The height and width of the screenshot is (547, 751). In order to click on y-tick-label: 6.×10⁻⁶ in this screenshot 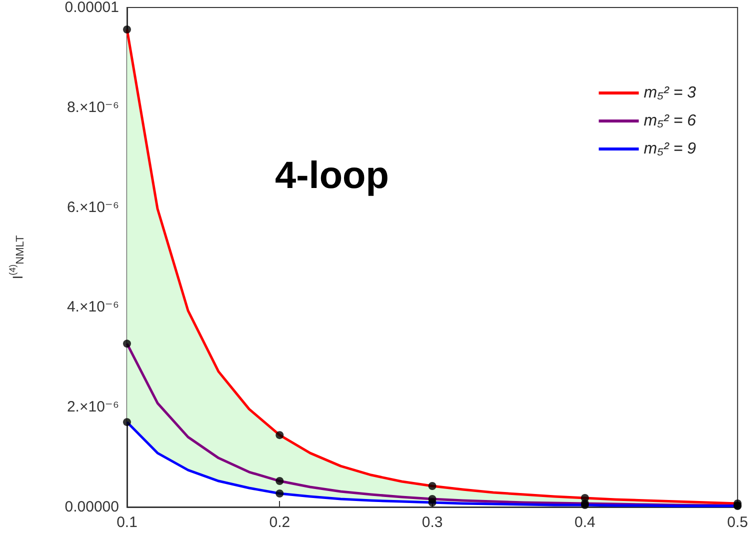, I will do `click(92, 207)`.